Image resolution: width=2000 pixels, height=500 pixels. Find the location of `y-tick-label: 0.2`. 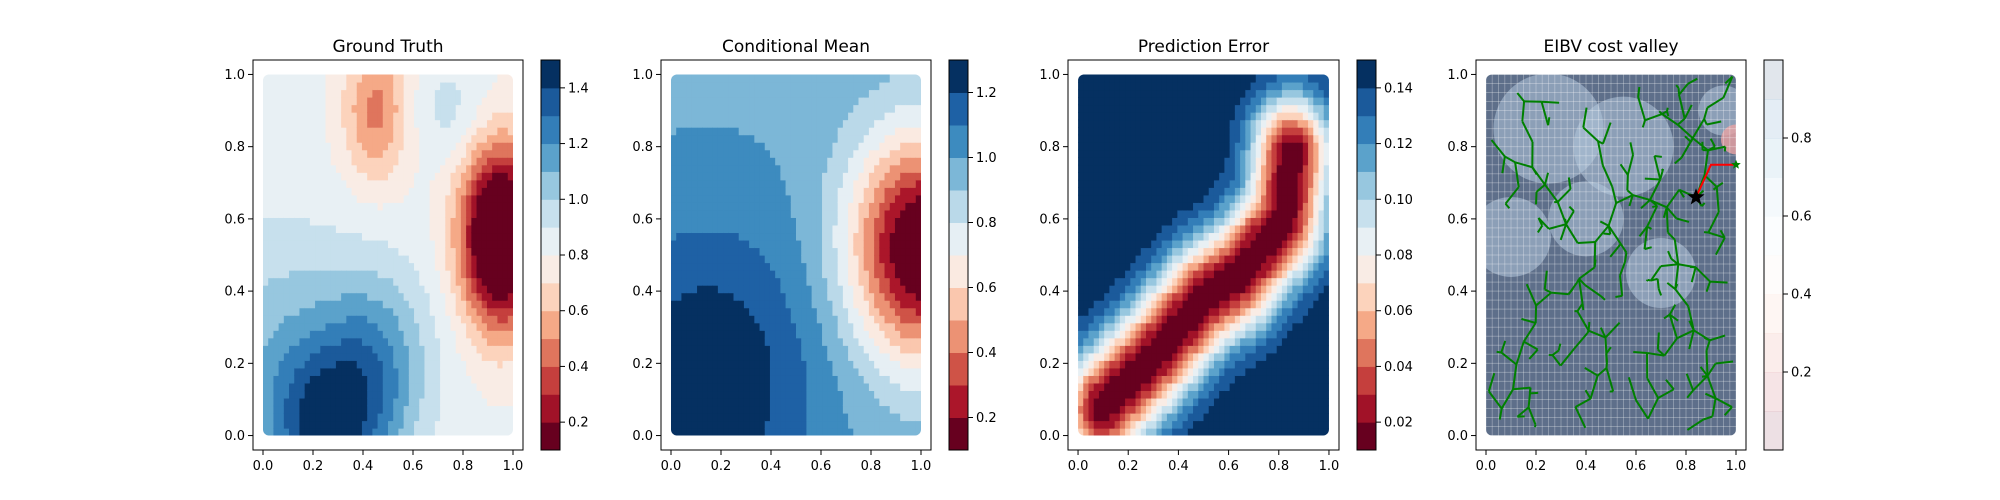

y-tick-label: 0.2 is located at coordinates (642, 364).